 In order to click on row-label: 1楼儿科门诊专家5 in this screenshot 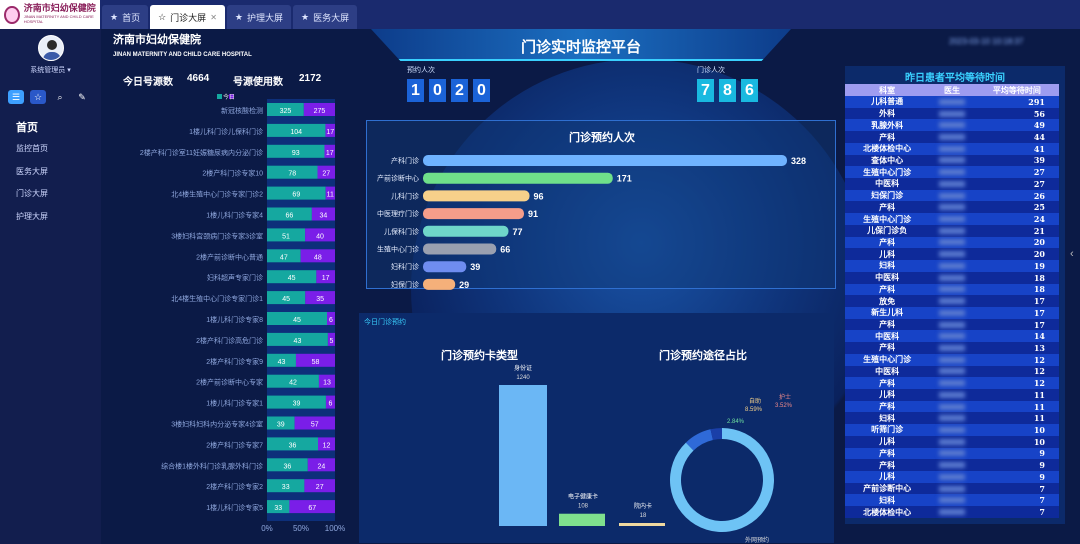, I will do `click(234, 507)`.